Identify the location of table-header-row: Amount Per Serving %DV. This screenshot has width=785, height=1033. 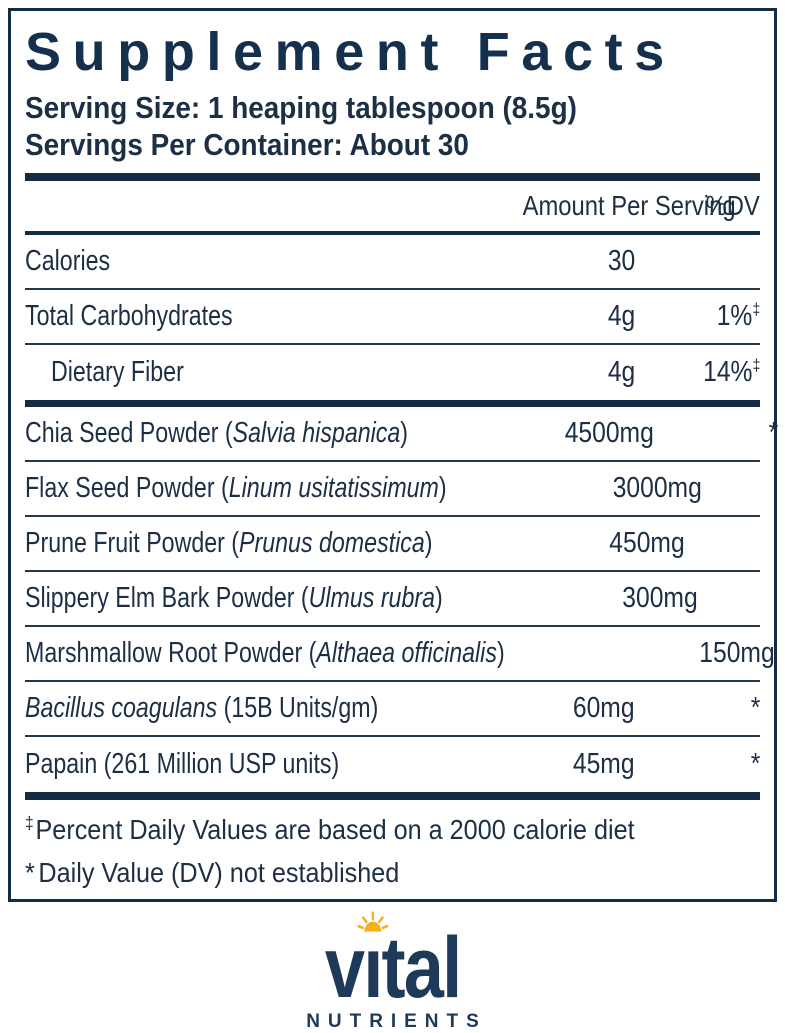
(392, 206).